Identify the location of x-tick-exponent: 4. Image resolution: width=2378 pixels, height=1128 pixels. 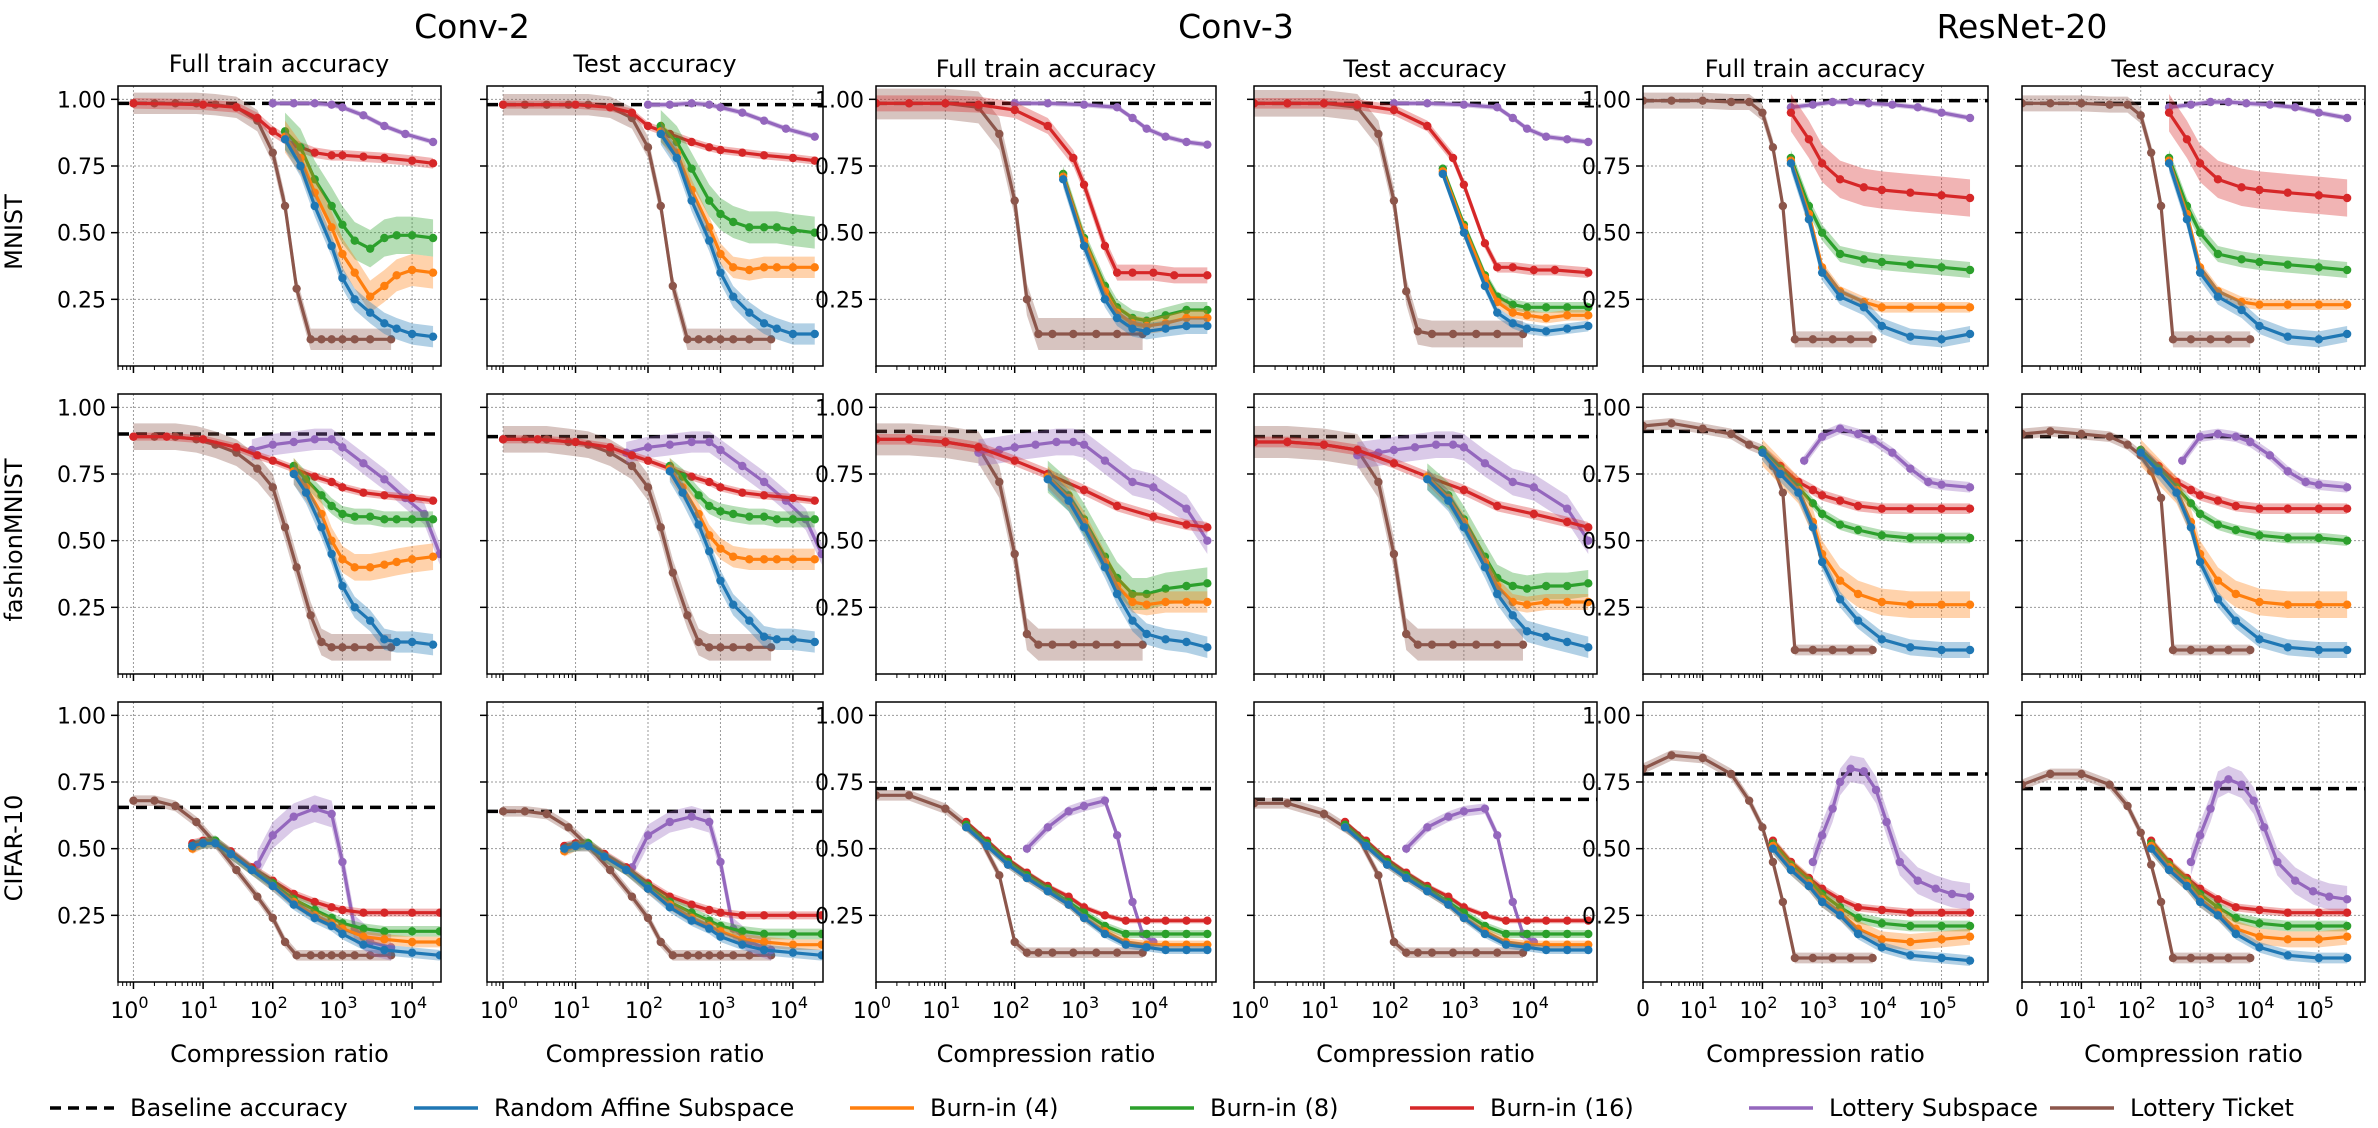
(1892, 1002).